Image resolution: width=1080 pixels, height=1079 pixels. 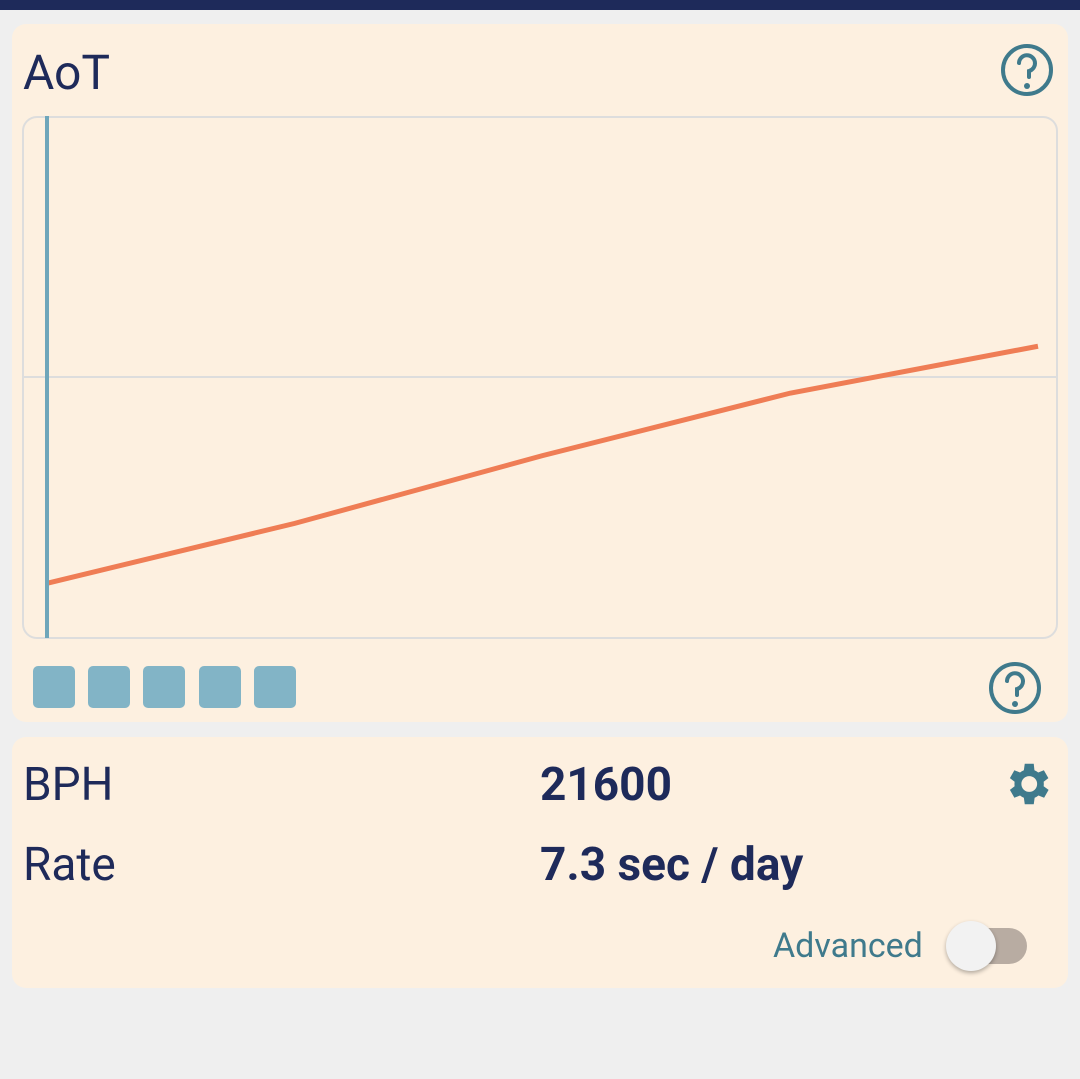 What do you see at coordinates (540, 5) in the screenshot?
I see `top-bar` at bounding box center [540, 5].